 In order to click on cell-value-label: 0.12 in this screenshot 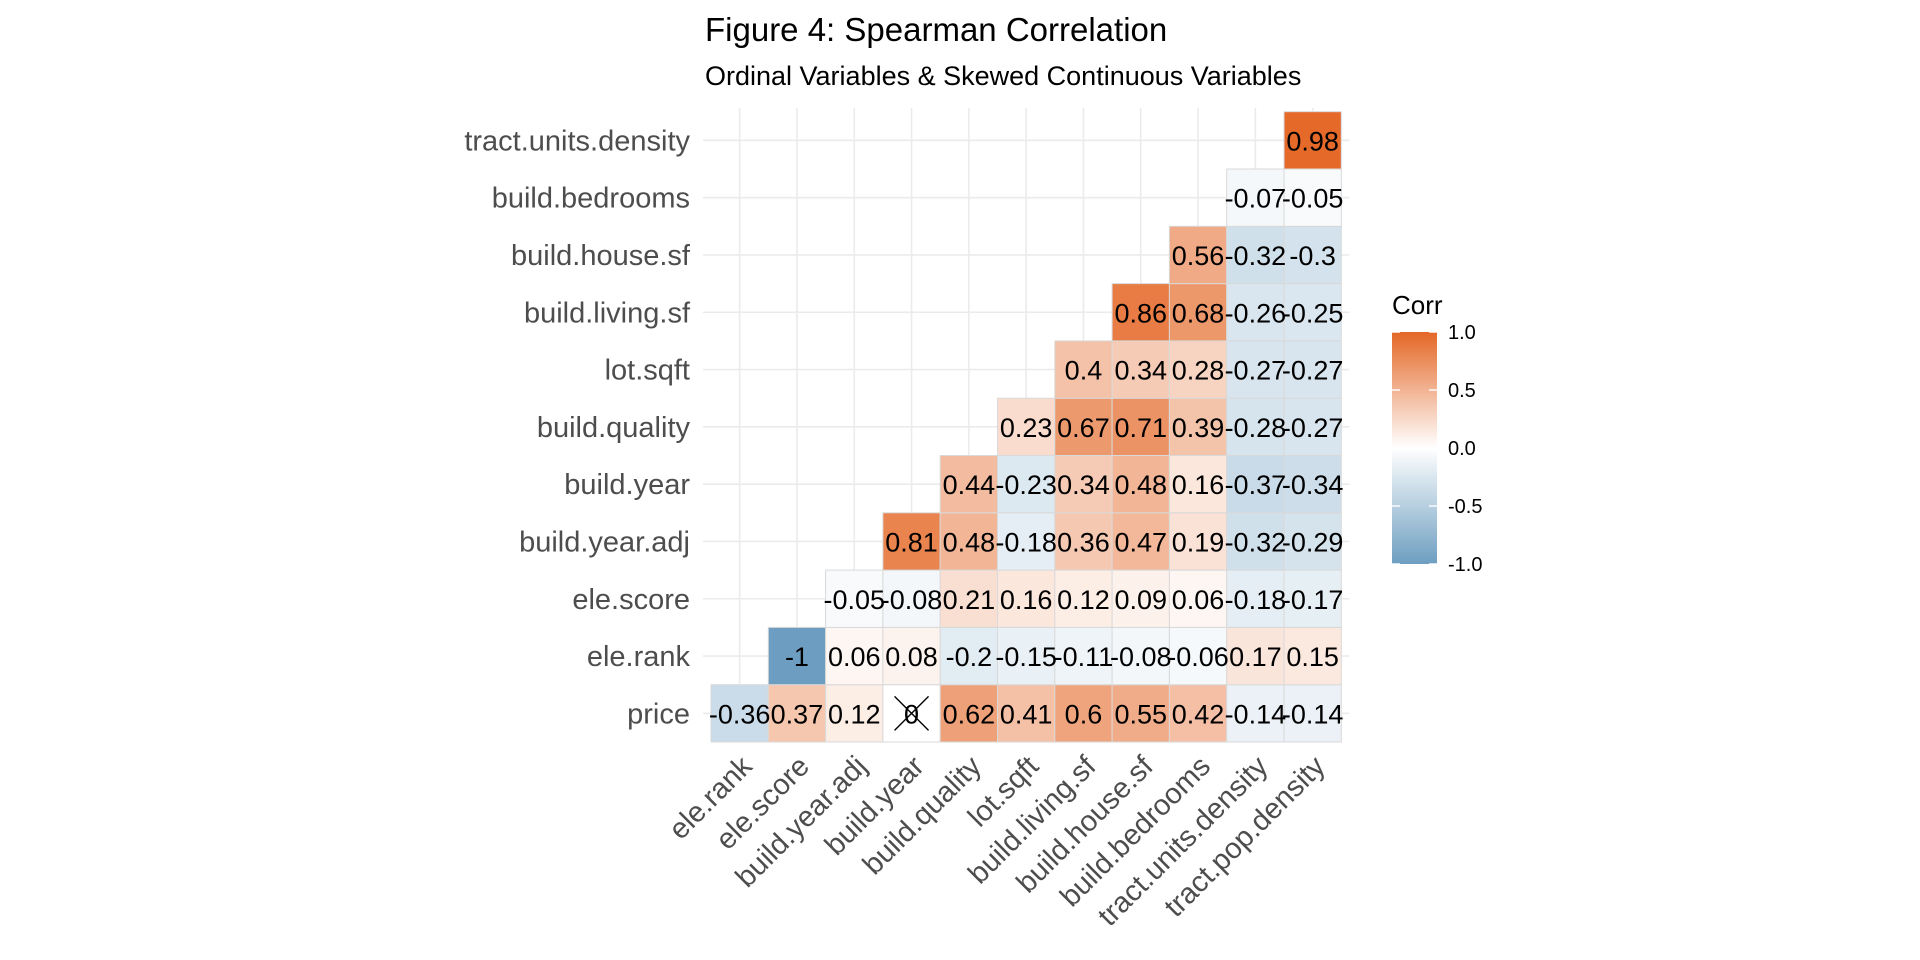, I will do `click(854, 714)`.